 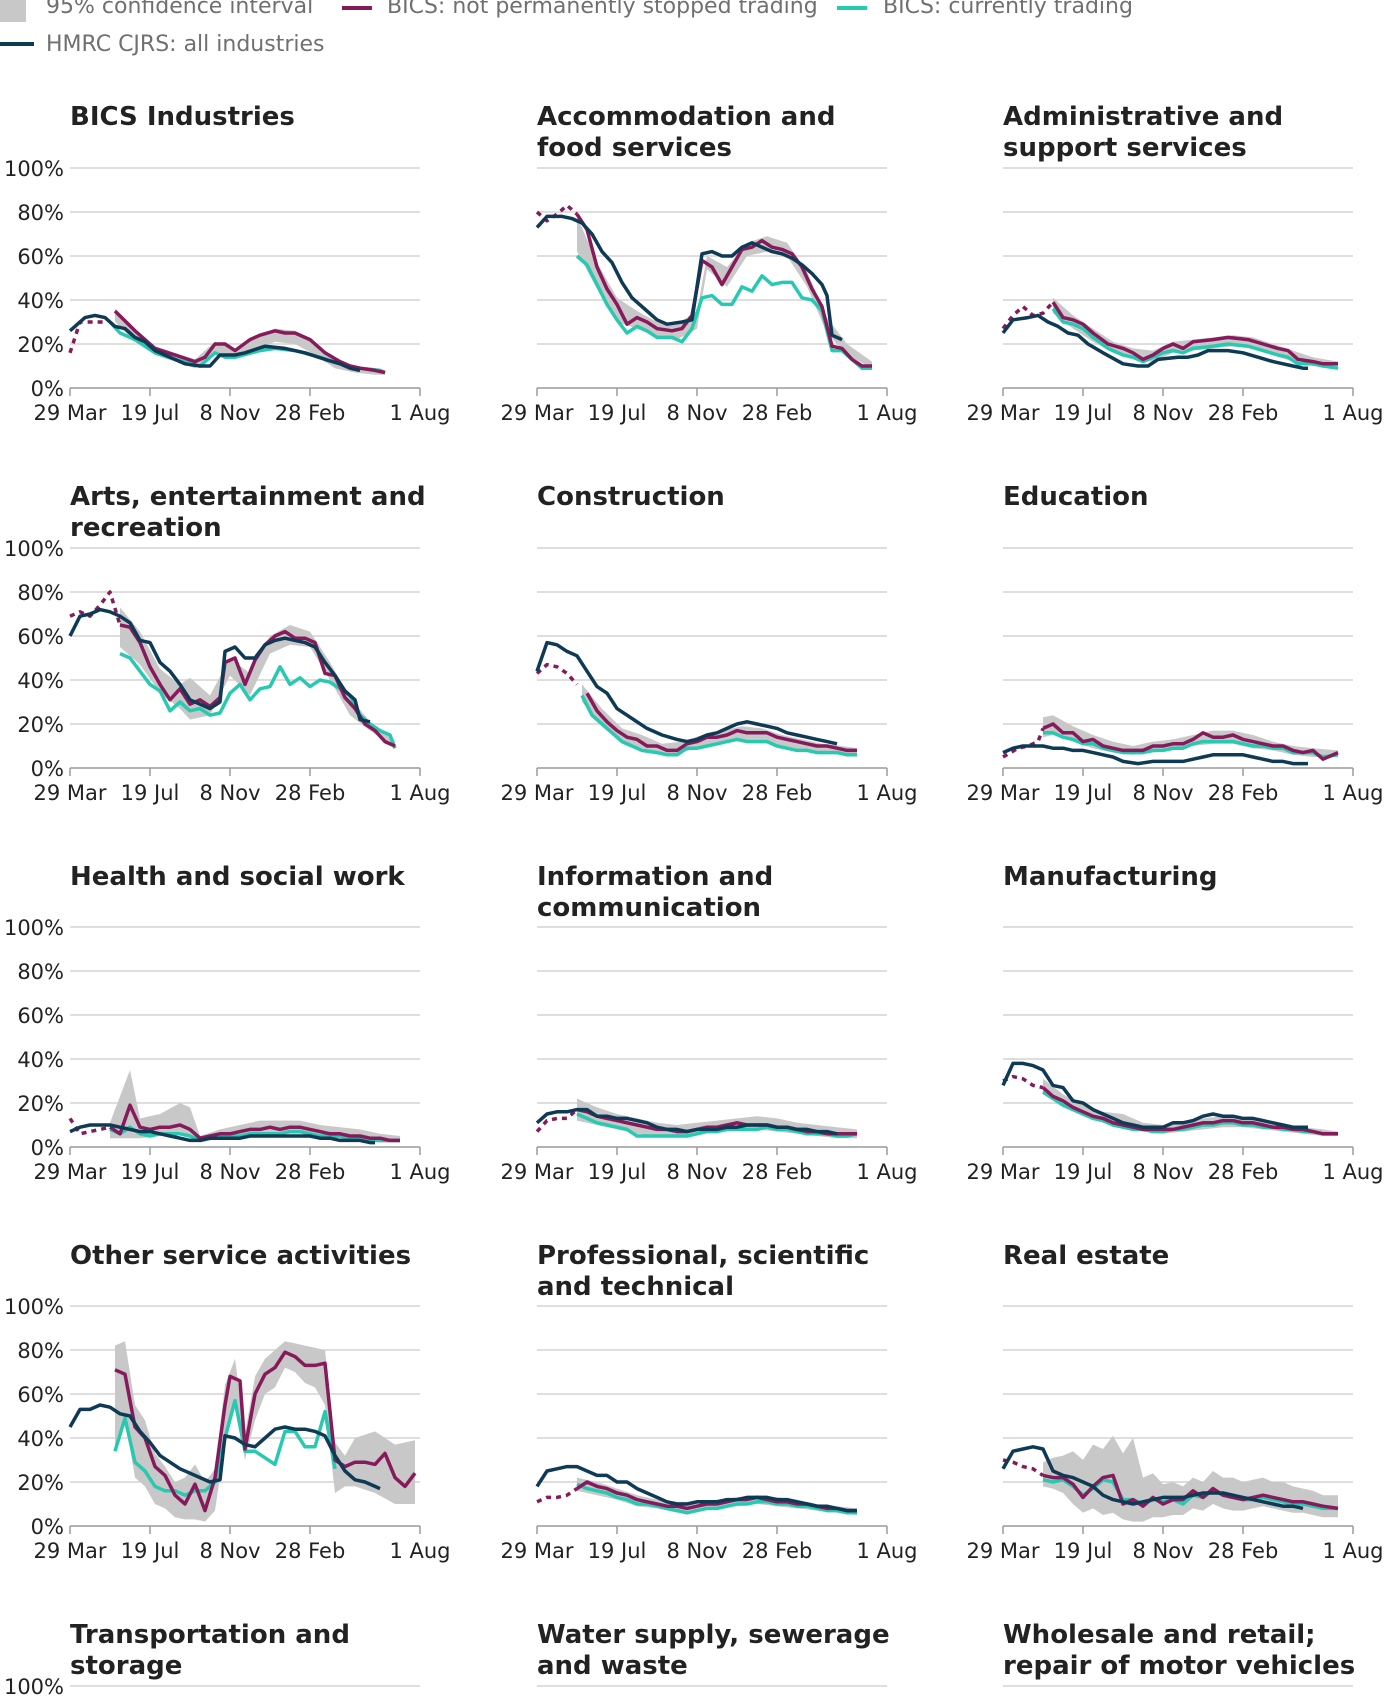 I want to click on panel-title: and technical, so click(x=635, y=1287).